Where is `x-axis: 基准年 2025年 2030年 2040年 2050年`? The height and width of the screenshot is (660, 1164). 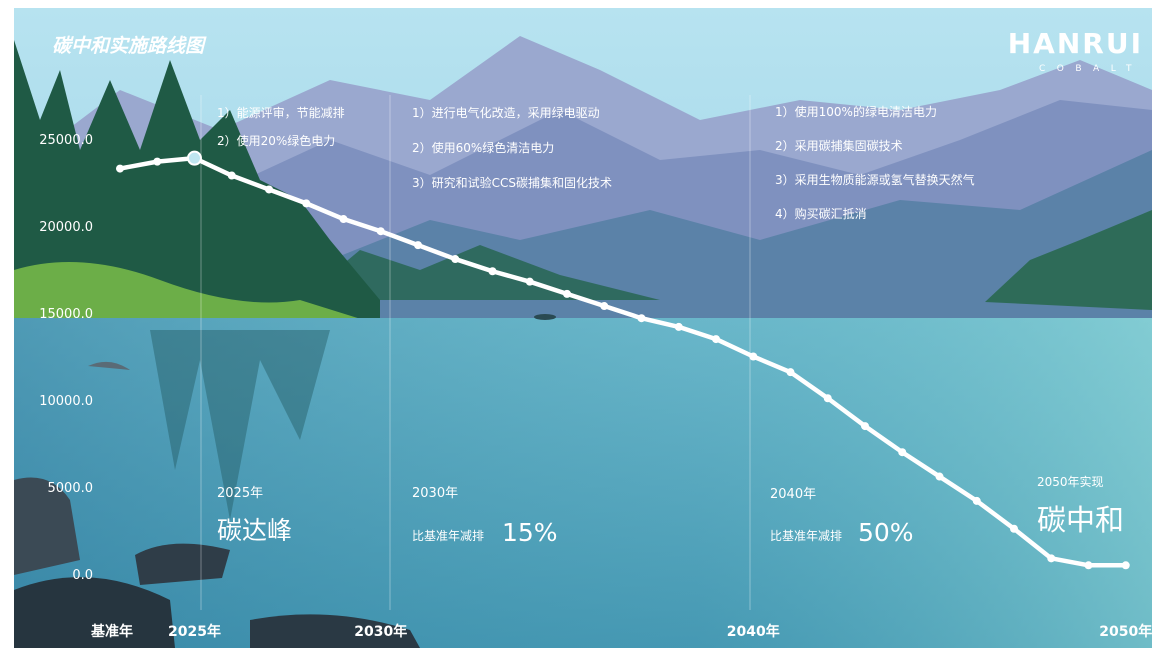 x-axis: 基准年 2025年 2030年 2040年 2050年 is located at coordinates (621, 631).